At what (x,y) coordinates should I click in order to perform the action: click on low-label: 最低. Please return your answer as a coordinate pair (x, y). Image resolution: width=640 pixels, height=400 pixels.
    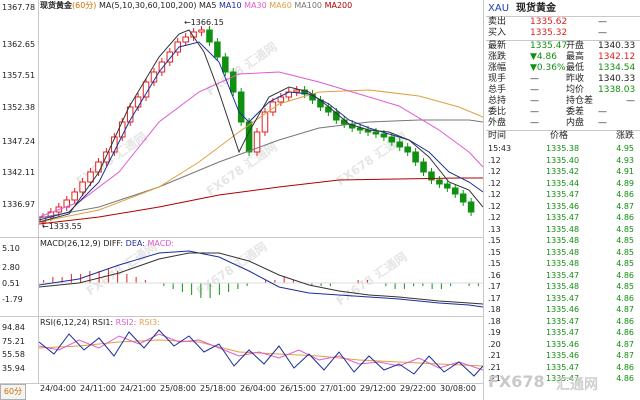
    Looking at the image, I should click on (575, 68).